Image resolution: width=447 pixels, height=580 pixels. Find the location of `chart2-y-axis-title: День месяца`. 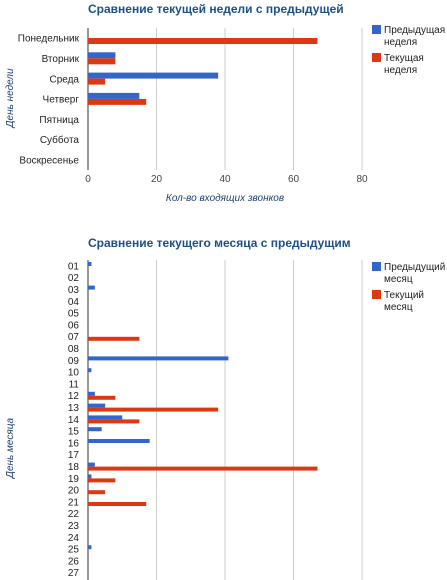

chart2-y-axis-title: День месяца is located at coordinates (10, 448).